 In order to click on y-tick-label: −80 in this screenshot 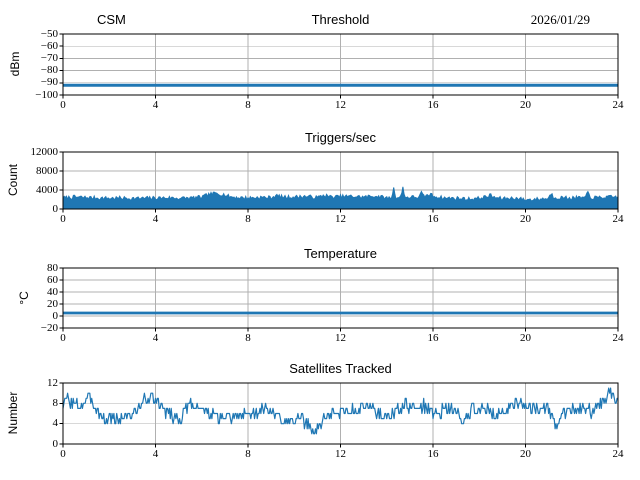, I will do `click(49, 70)`.